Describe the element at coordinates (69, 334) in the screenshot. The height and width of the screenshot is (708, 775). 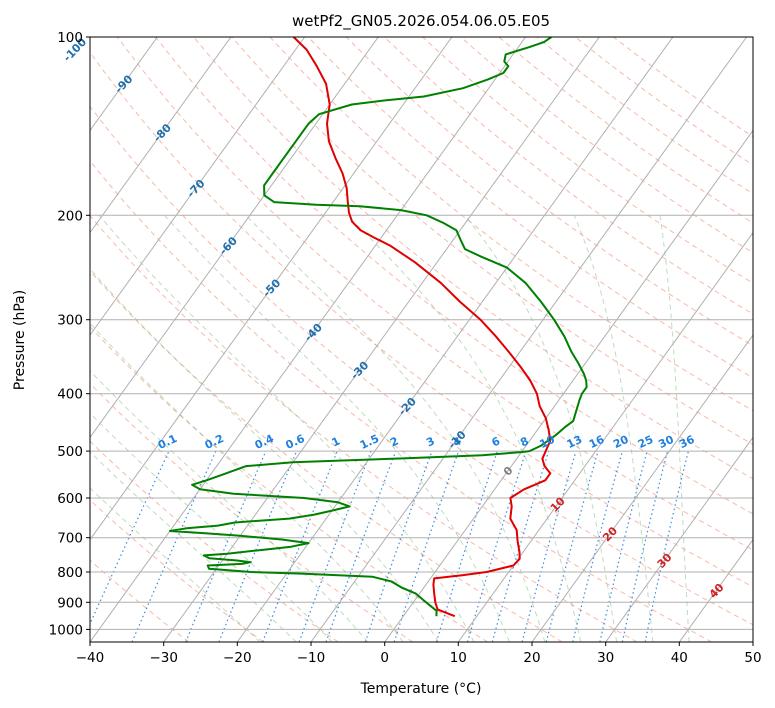
I see `y-axis: 100 200 300 400 500 600 700 800 900 1000` at that location.